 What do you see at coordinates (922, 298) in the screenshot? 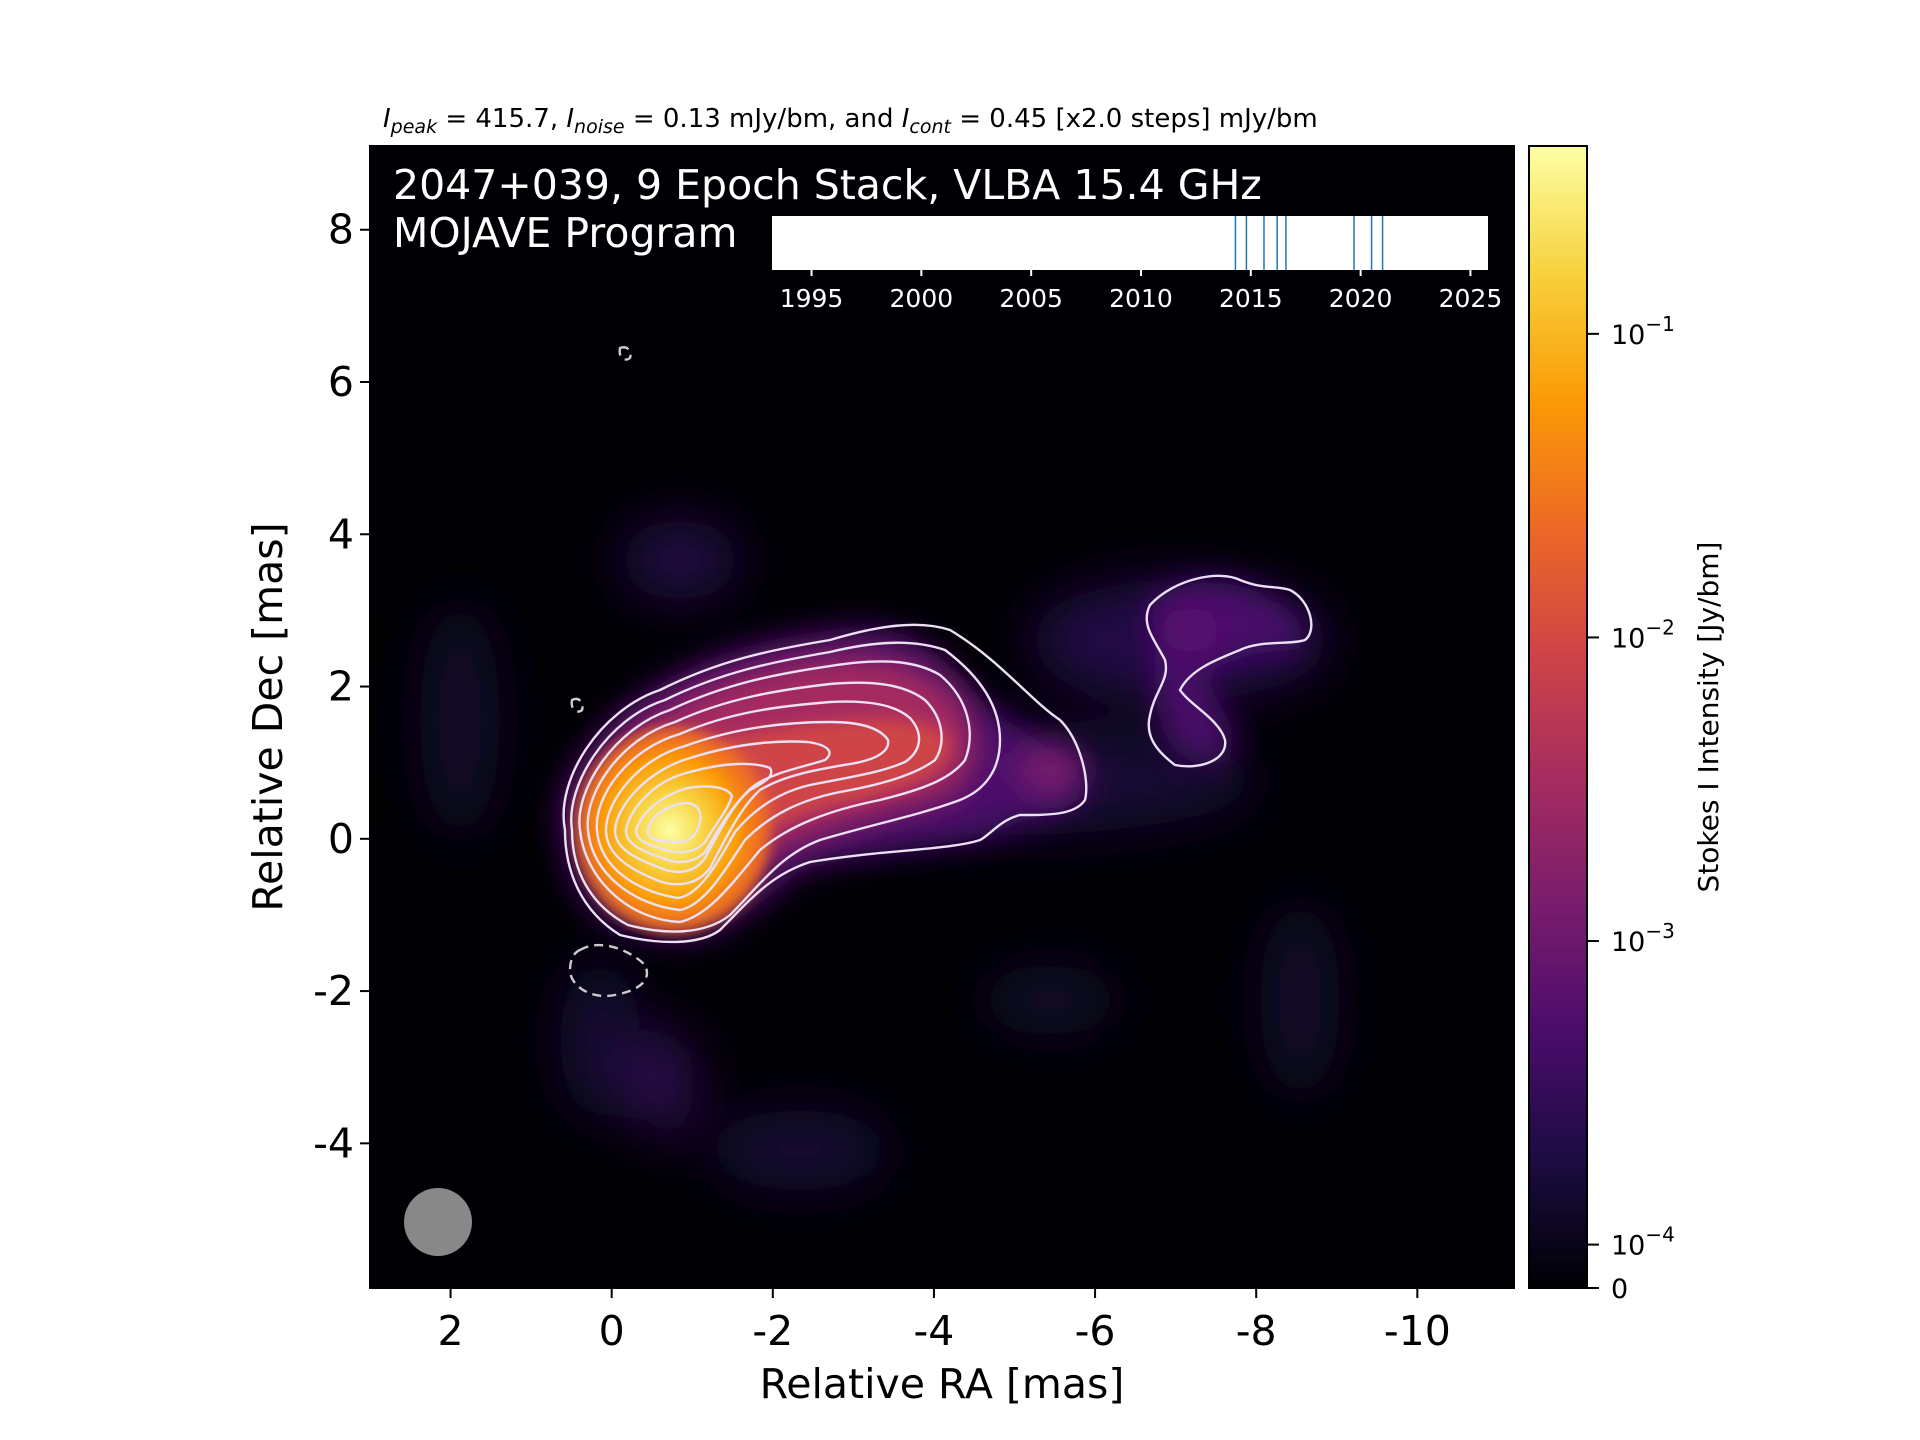
I see `epoch-timeline-tick-label: 2000` at bounding box center [922, 298].